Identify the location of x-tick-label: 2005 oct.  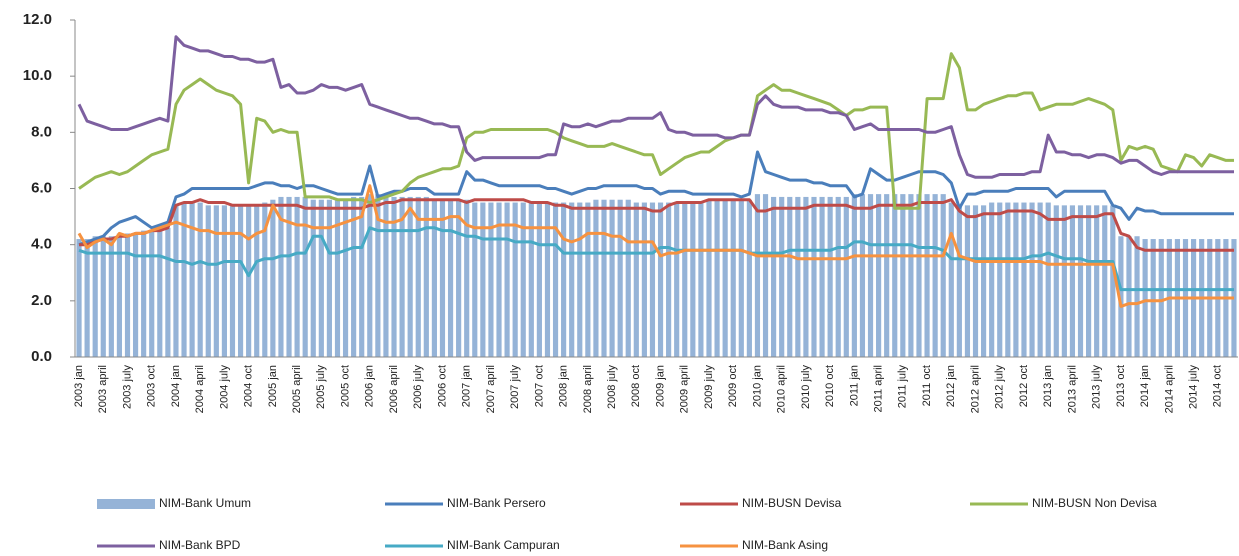
(345, 386).